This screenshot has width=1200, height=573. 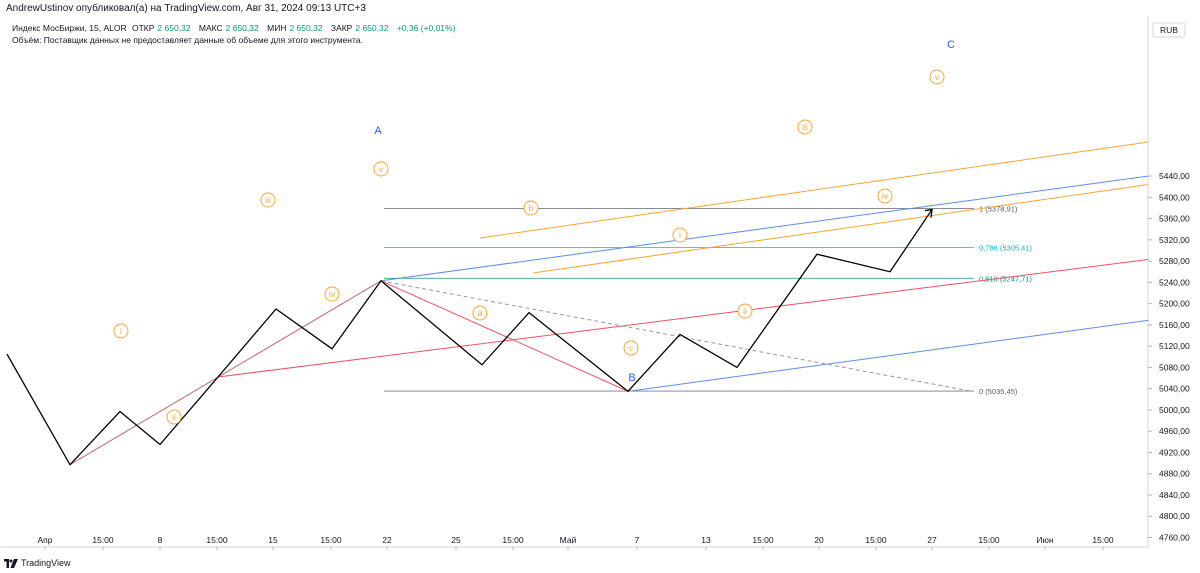 What do you see at coordinates (46, 563) in the screenshot?
I see `brand-name: TradingView` at bounding box center [46, 563].